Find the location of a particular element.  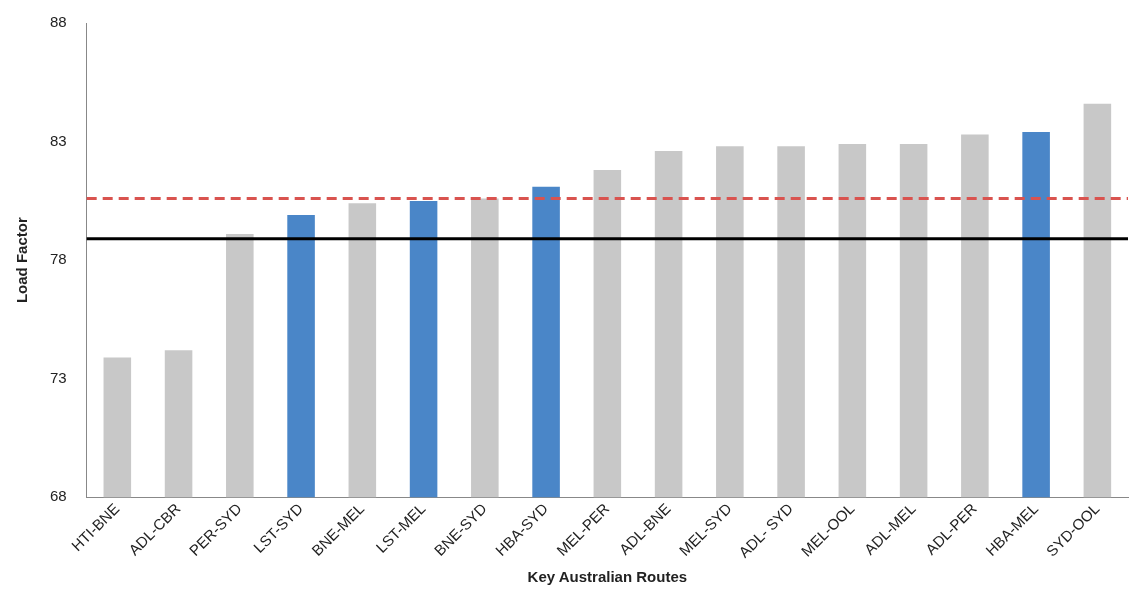

y-tick-label: 78 is located at coordinates (58, 259).